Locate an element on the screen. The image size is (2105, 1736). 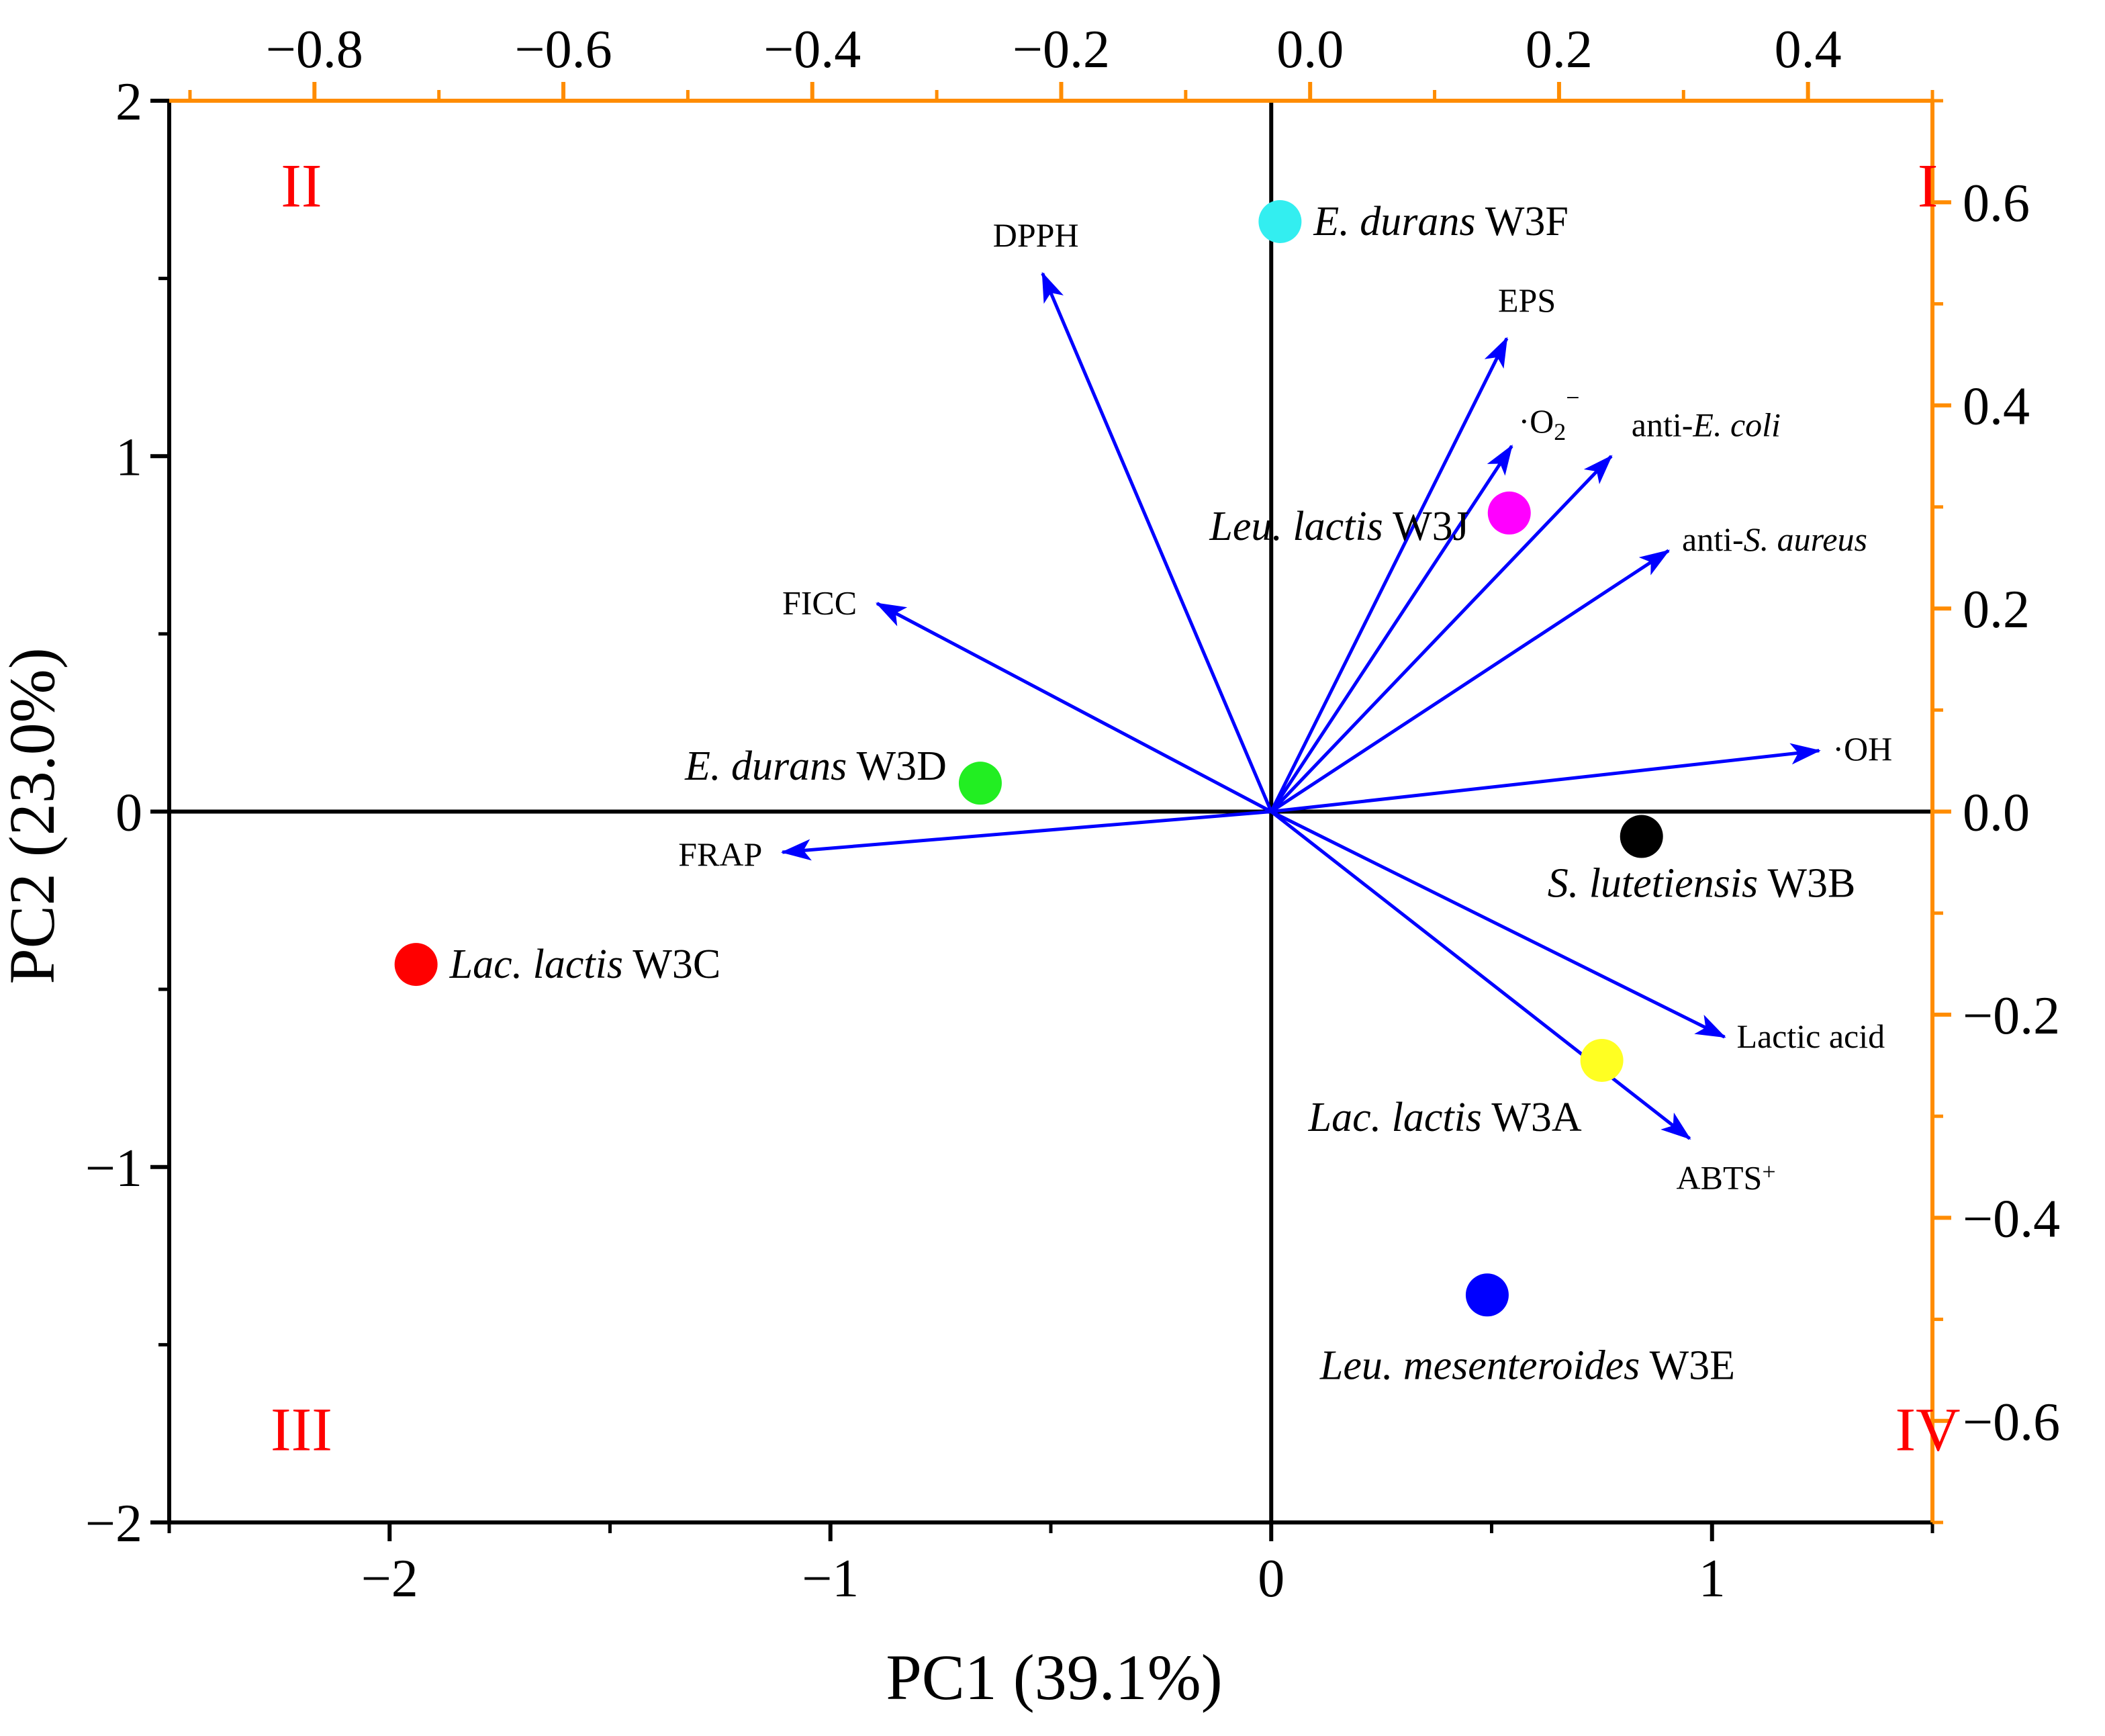
loading-label-oh: ·OH is located at coordinates (1862, 749).